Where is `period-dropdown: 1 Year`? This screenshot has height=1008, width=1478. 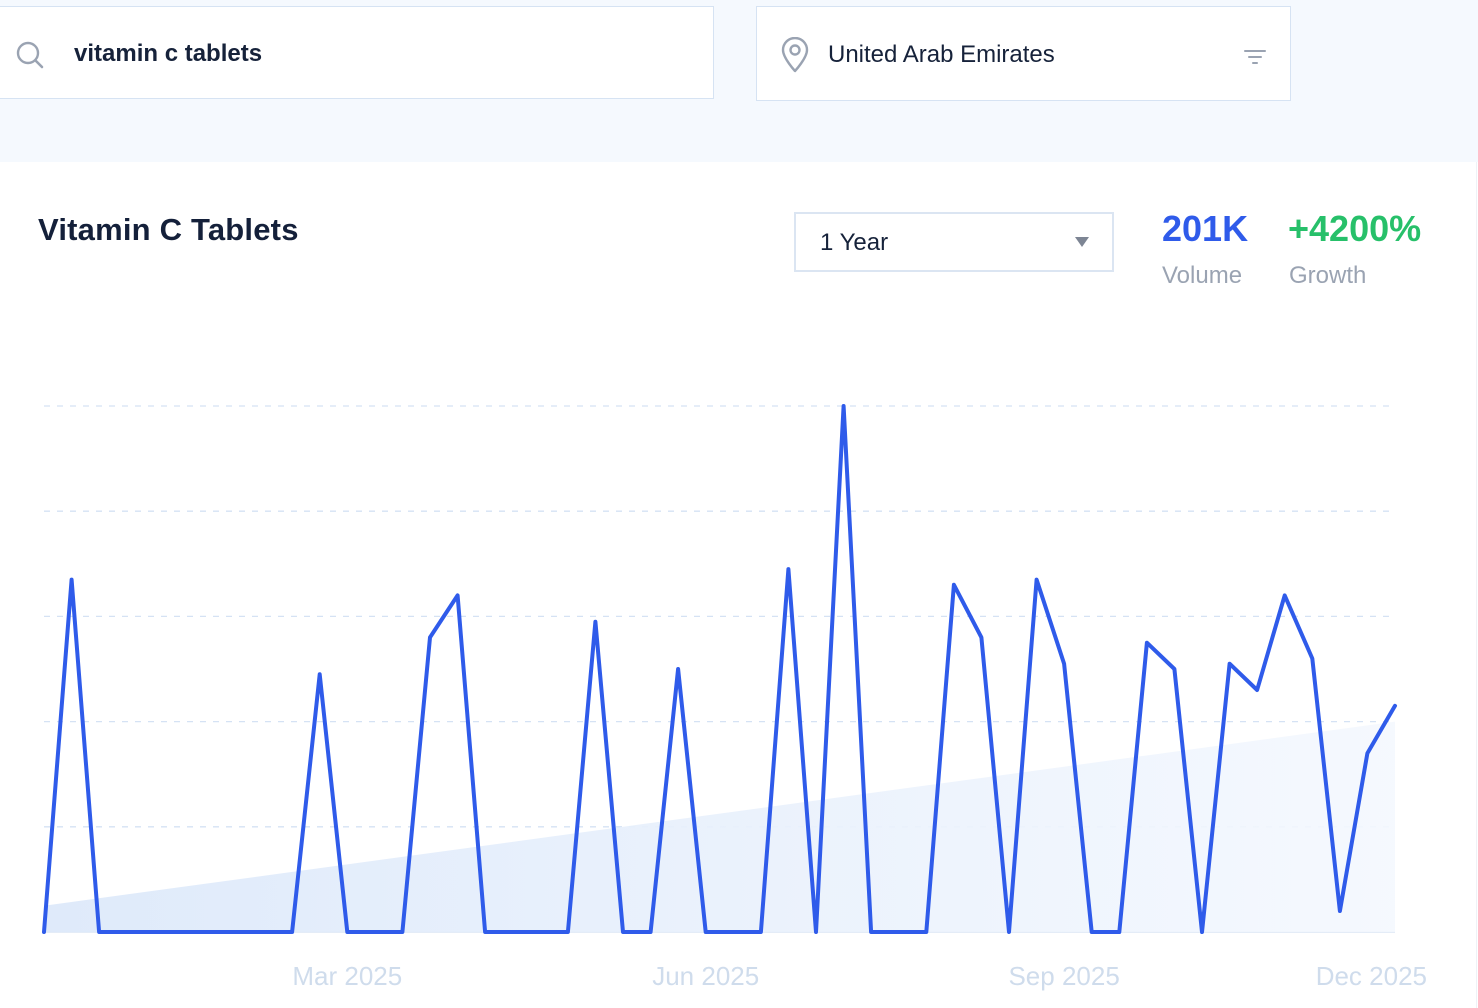
period-dropdown: 1 Year is located at coordinates (954, 242).